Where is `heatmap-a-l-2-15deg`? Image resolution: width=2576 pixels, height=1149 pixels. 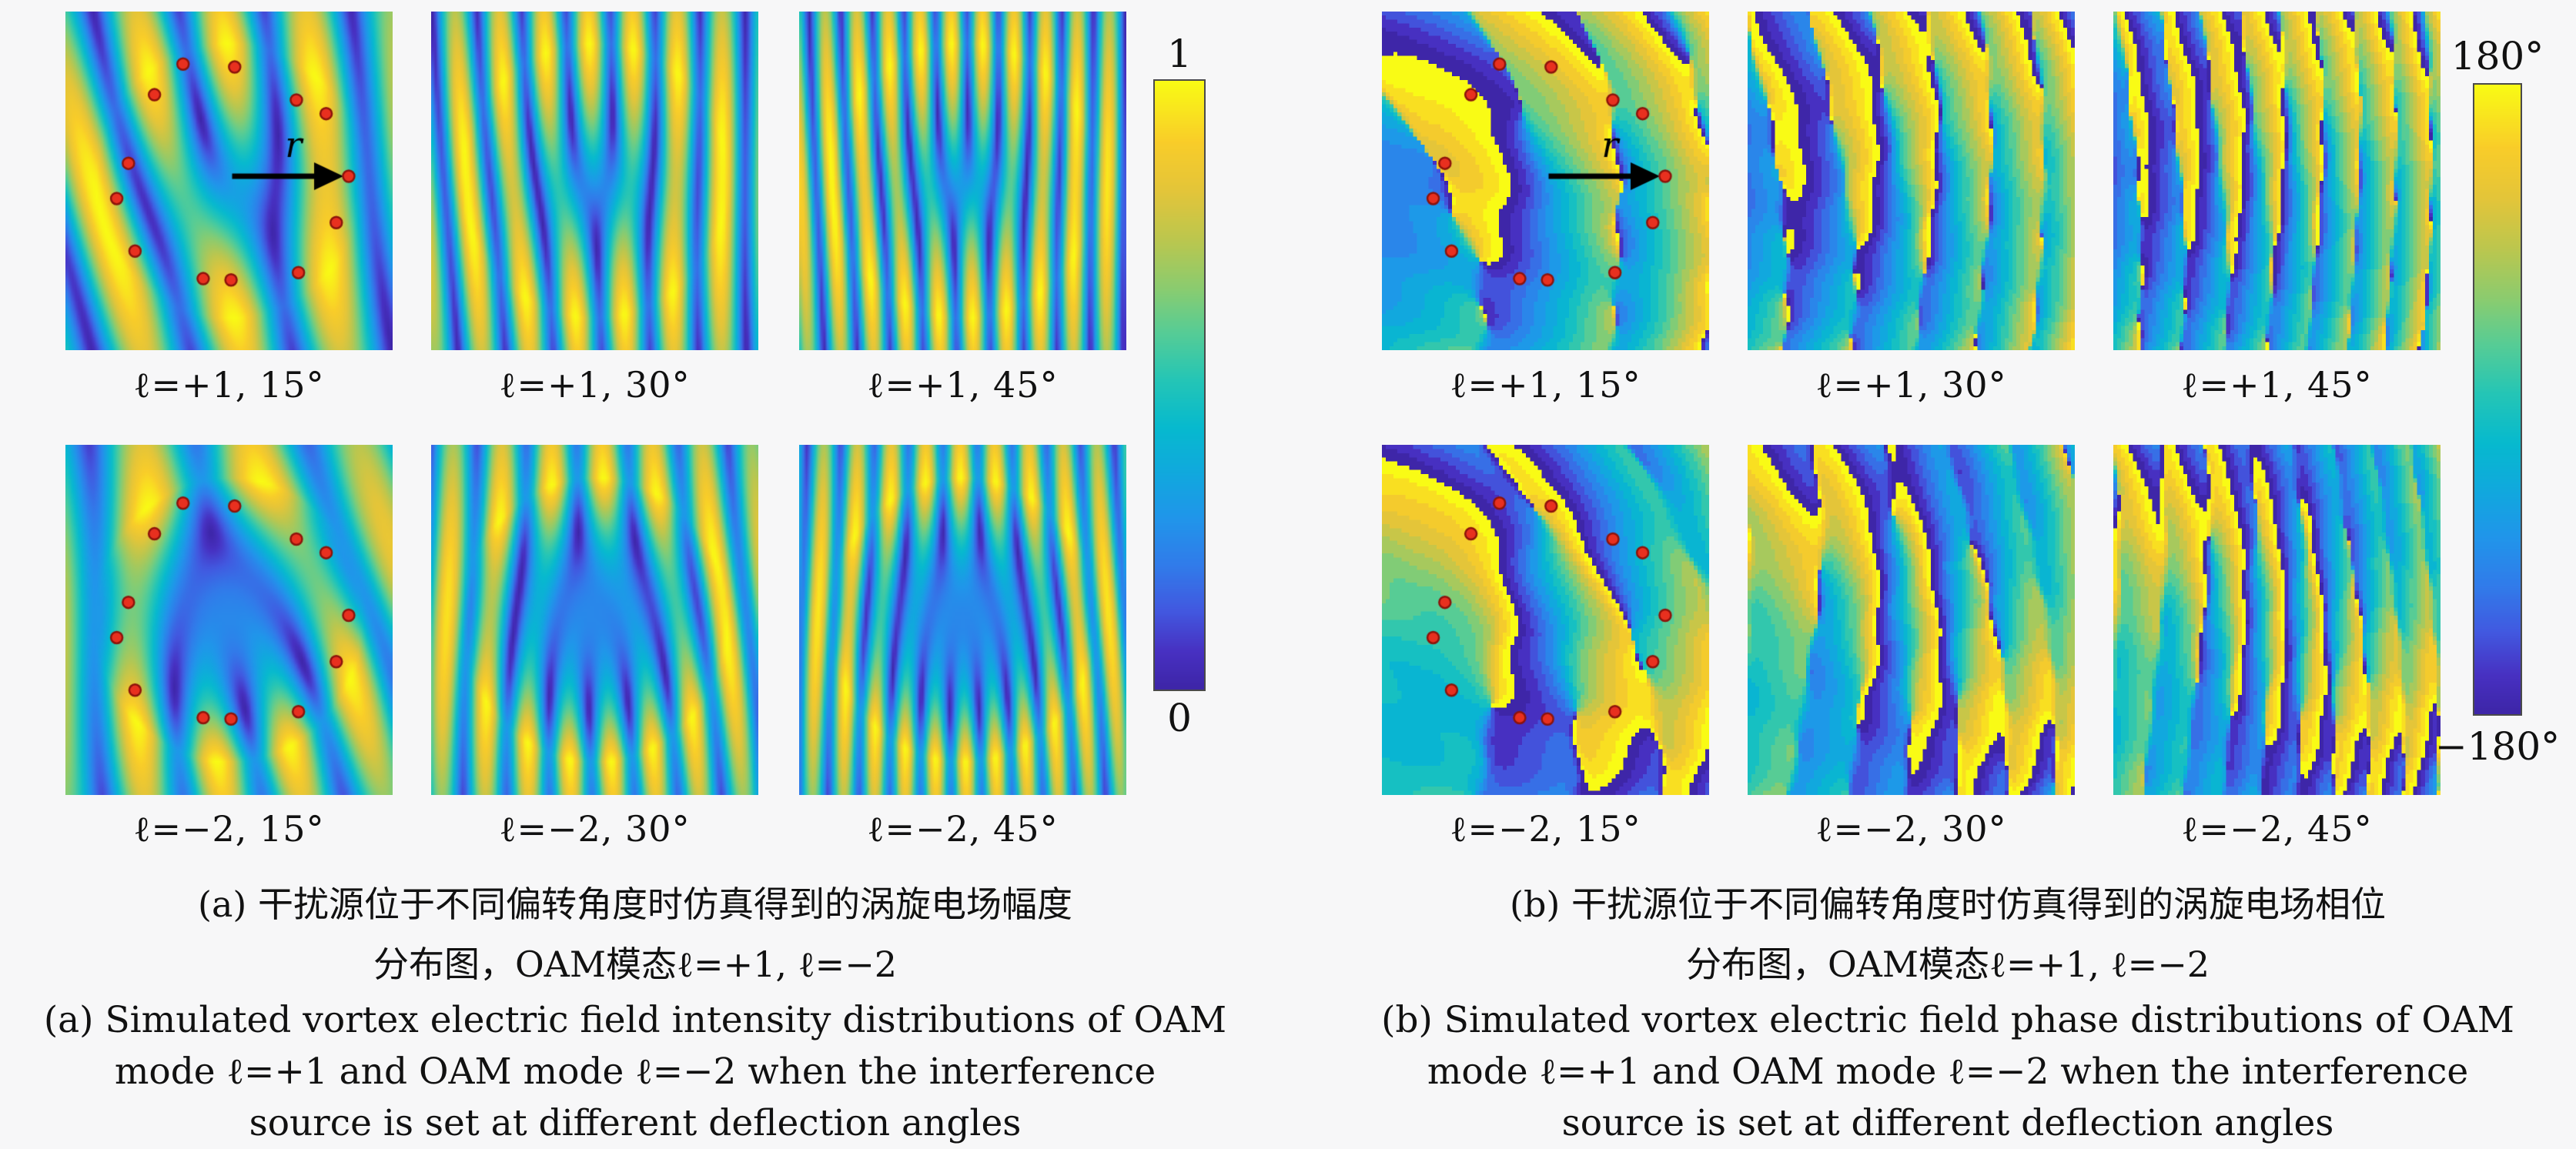
heatmap-a-l-2-15deg is located at coordinates (229, 620).